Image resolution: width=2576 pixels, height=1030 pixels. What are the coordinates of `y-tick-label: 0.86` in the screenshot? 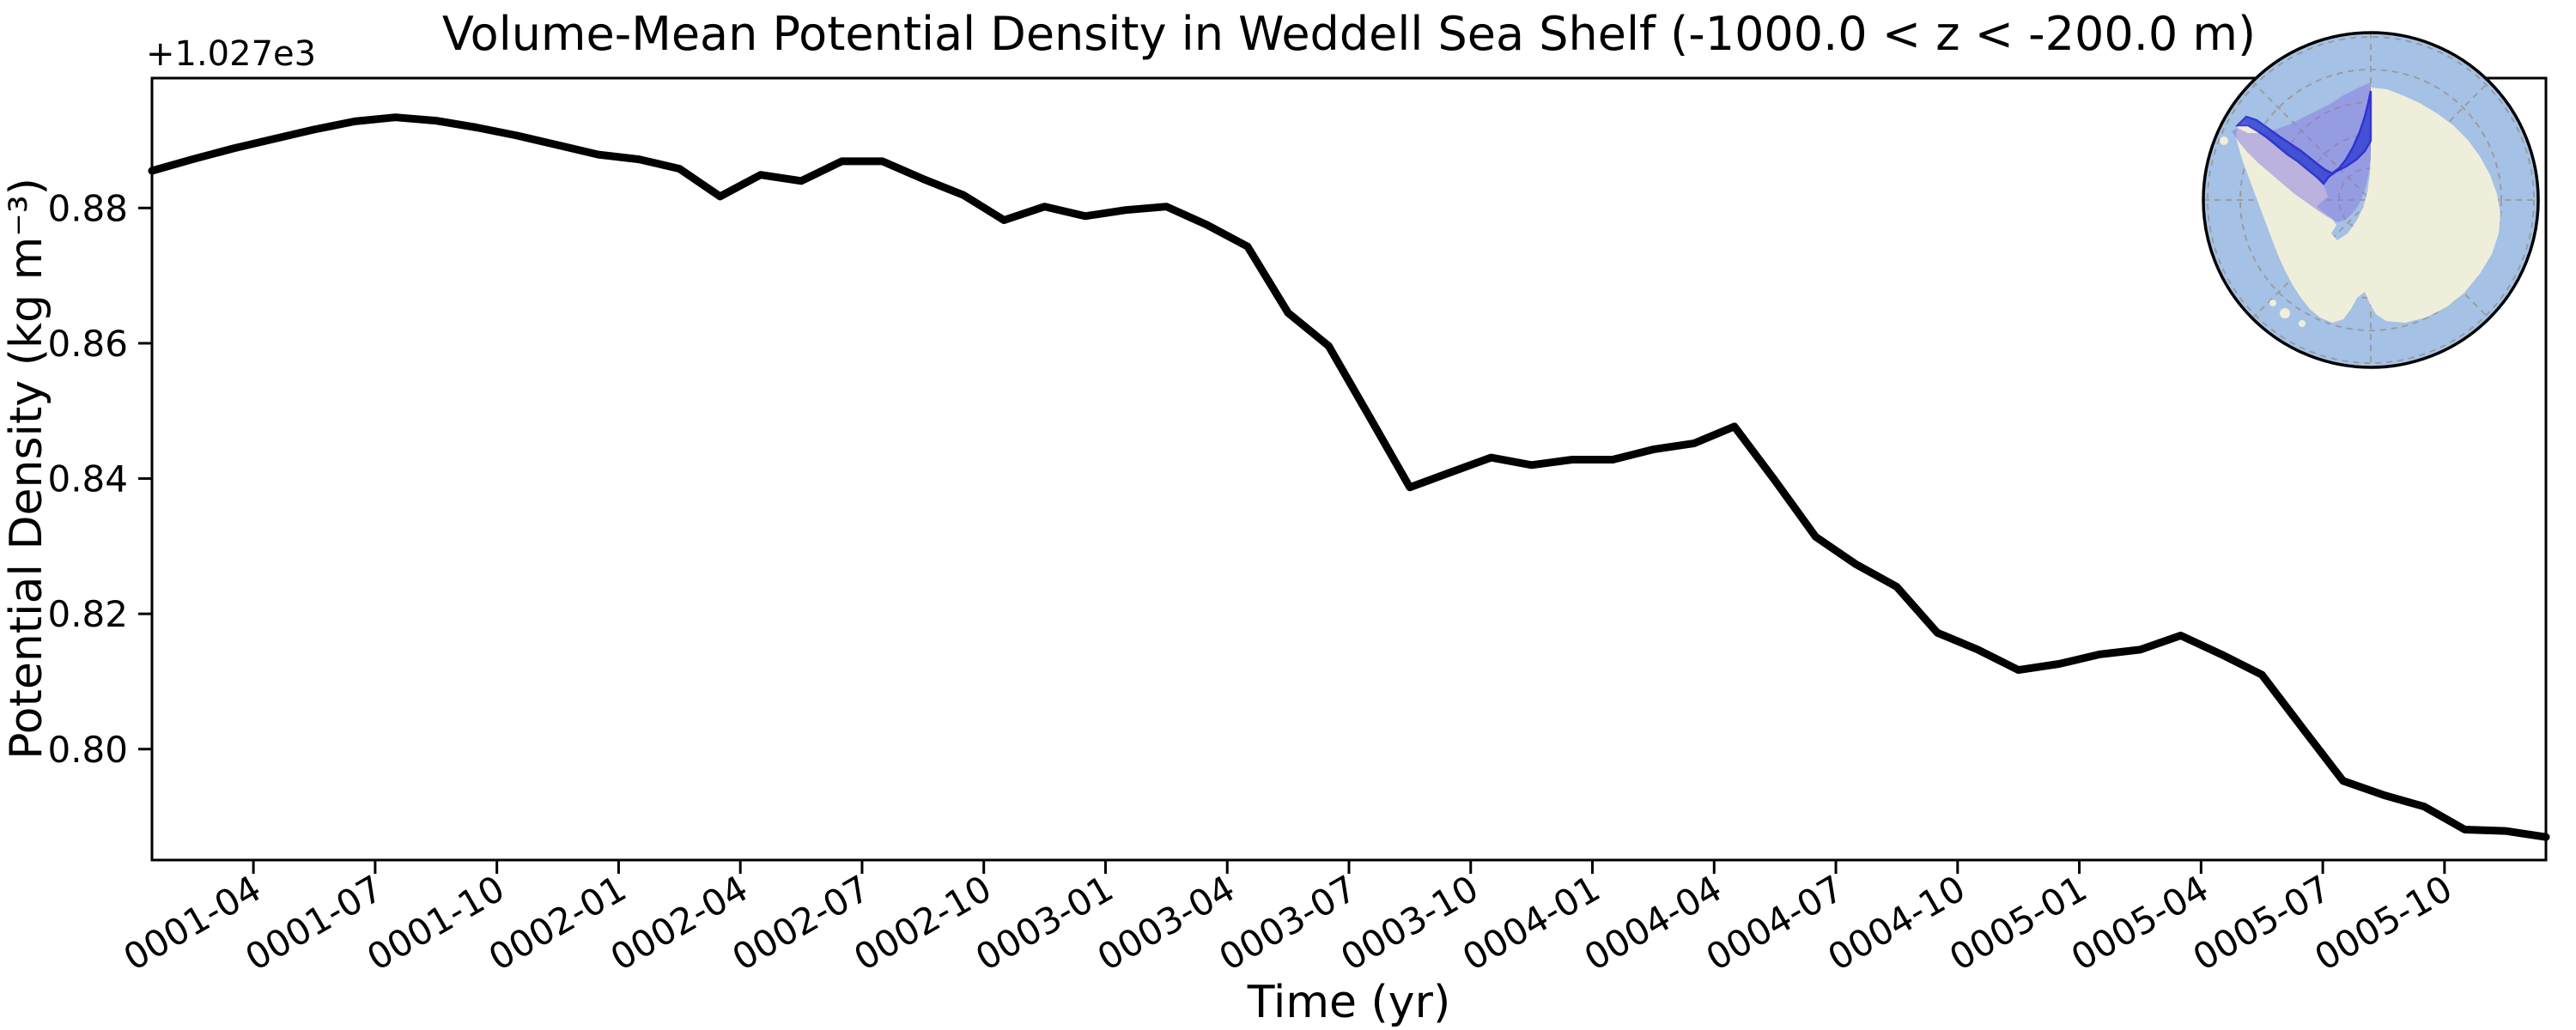 It's located at (87, 344).